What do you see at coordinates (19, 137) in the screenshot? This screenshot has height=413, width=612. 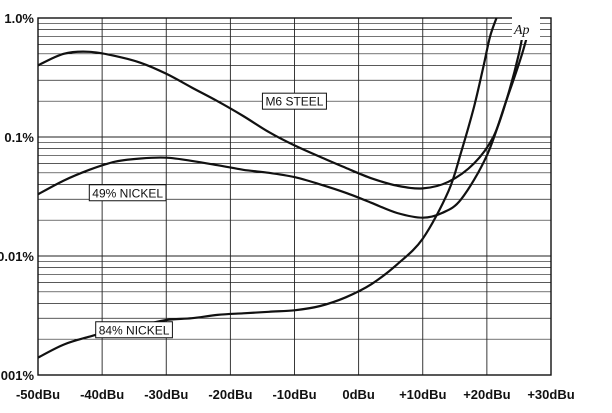 I see `y-tick-label: 0.1%` at bounding box center [19, 137].